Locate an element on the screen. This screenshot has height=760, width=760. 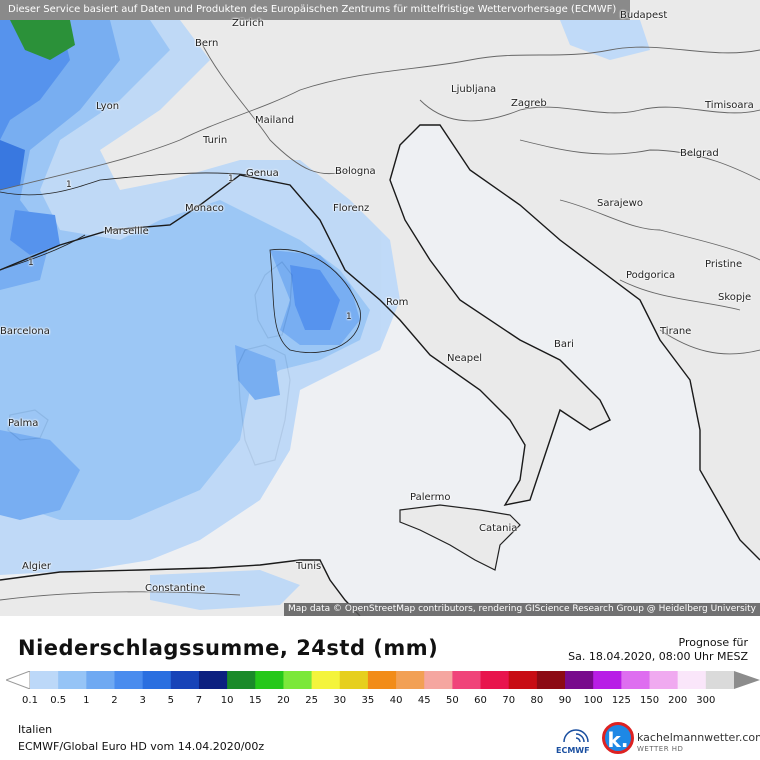
city-catania: Catania is located at coordinates (498, 528).